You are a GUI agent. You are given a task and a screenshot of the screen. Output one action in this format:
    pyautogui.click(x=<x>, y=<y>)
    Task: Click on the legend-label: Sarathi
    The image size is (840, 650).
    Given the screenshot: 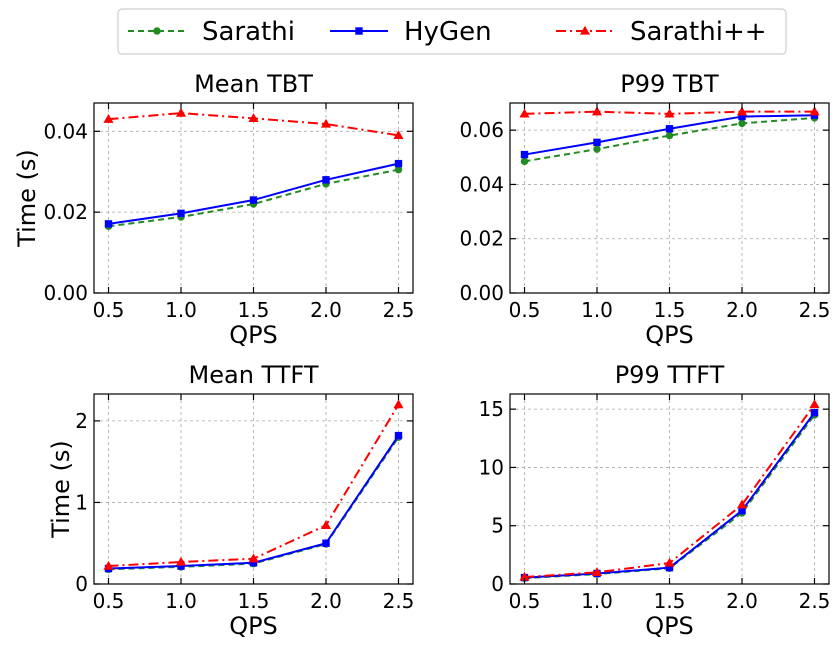 What is the action you would take?
    pyautogui.click(x=248, y=32)
    